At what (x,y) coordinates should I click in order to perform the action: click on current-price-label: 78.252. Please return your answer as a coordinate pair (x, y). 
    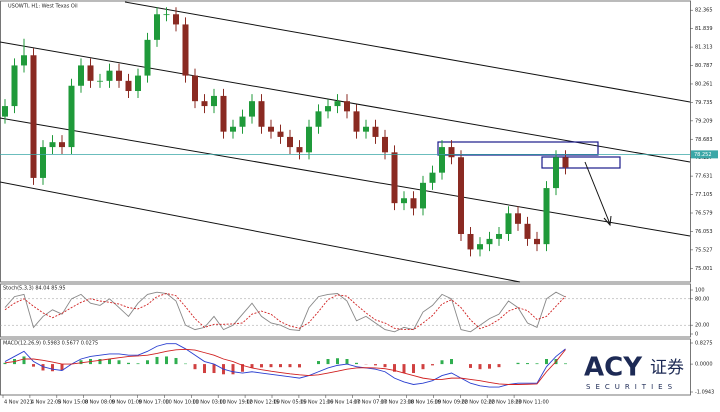
    Looking at the image, I should click on (703, 155).